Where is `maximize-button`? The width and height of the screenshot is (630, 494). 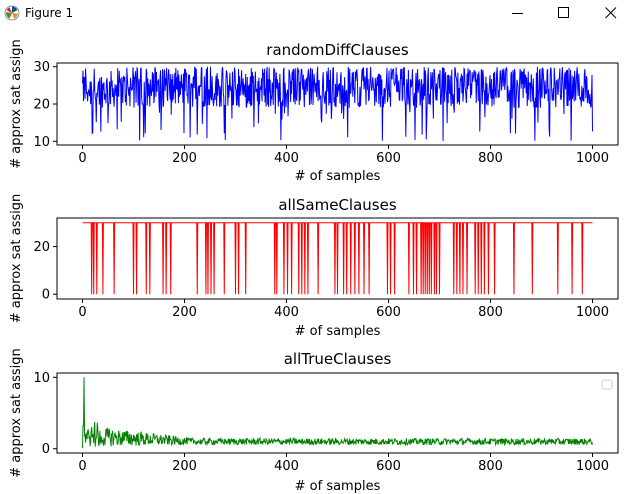
maximize-button is located at coordinates (564, 13).